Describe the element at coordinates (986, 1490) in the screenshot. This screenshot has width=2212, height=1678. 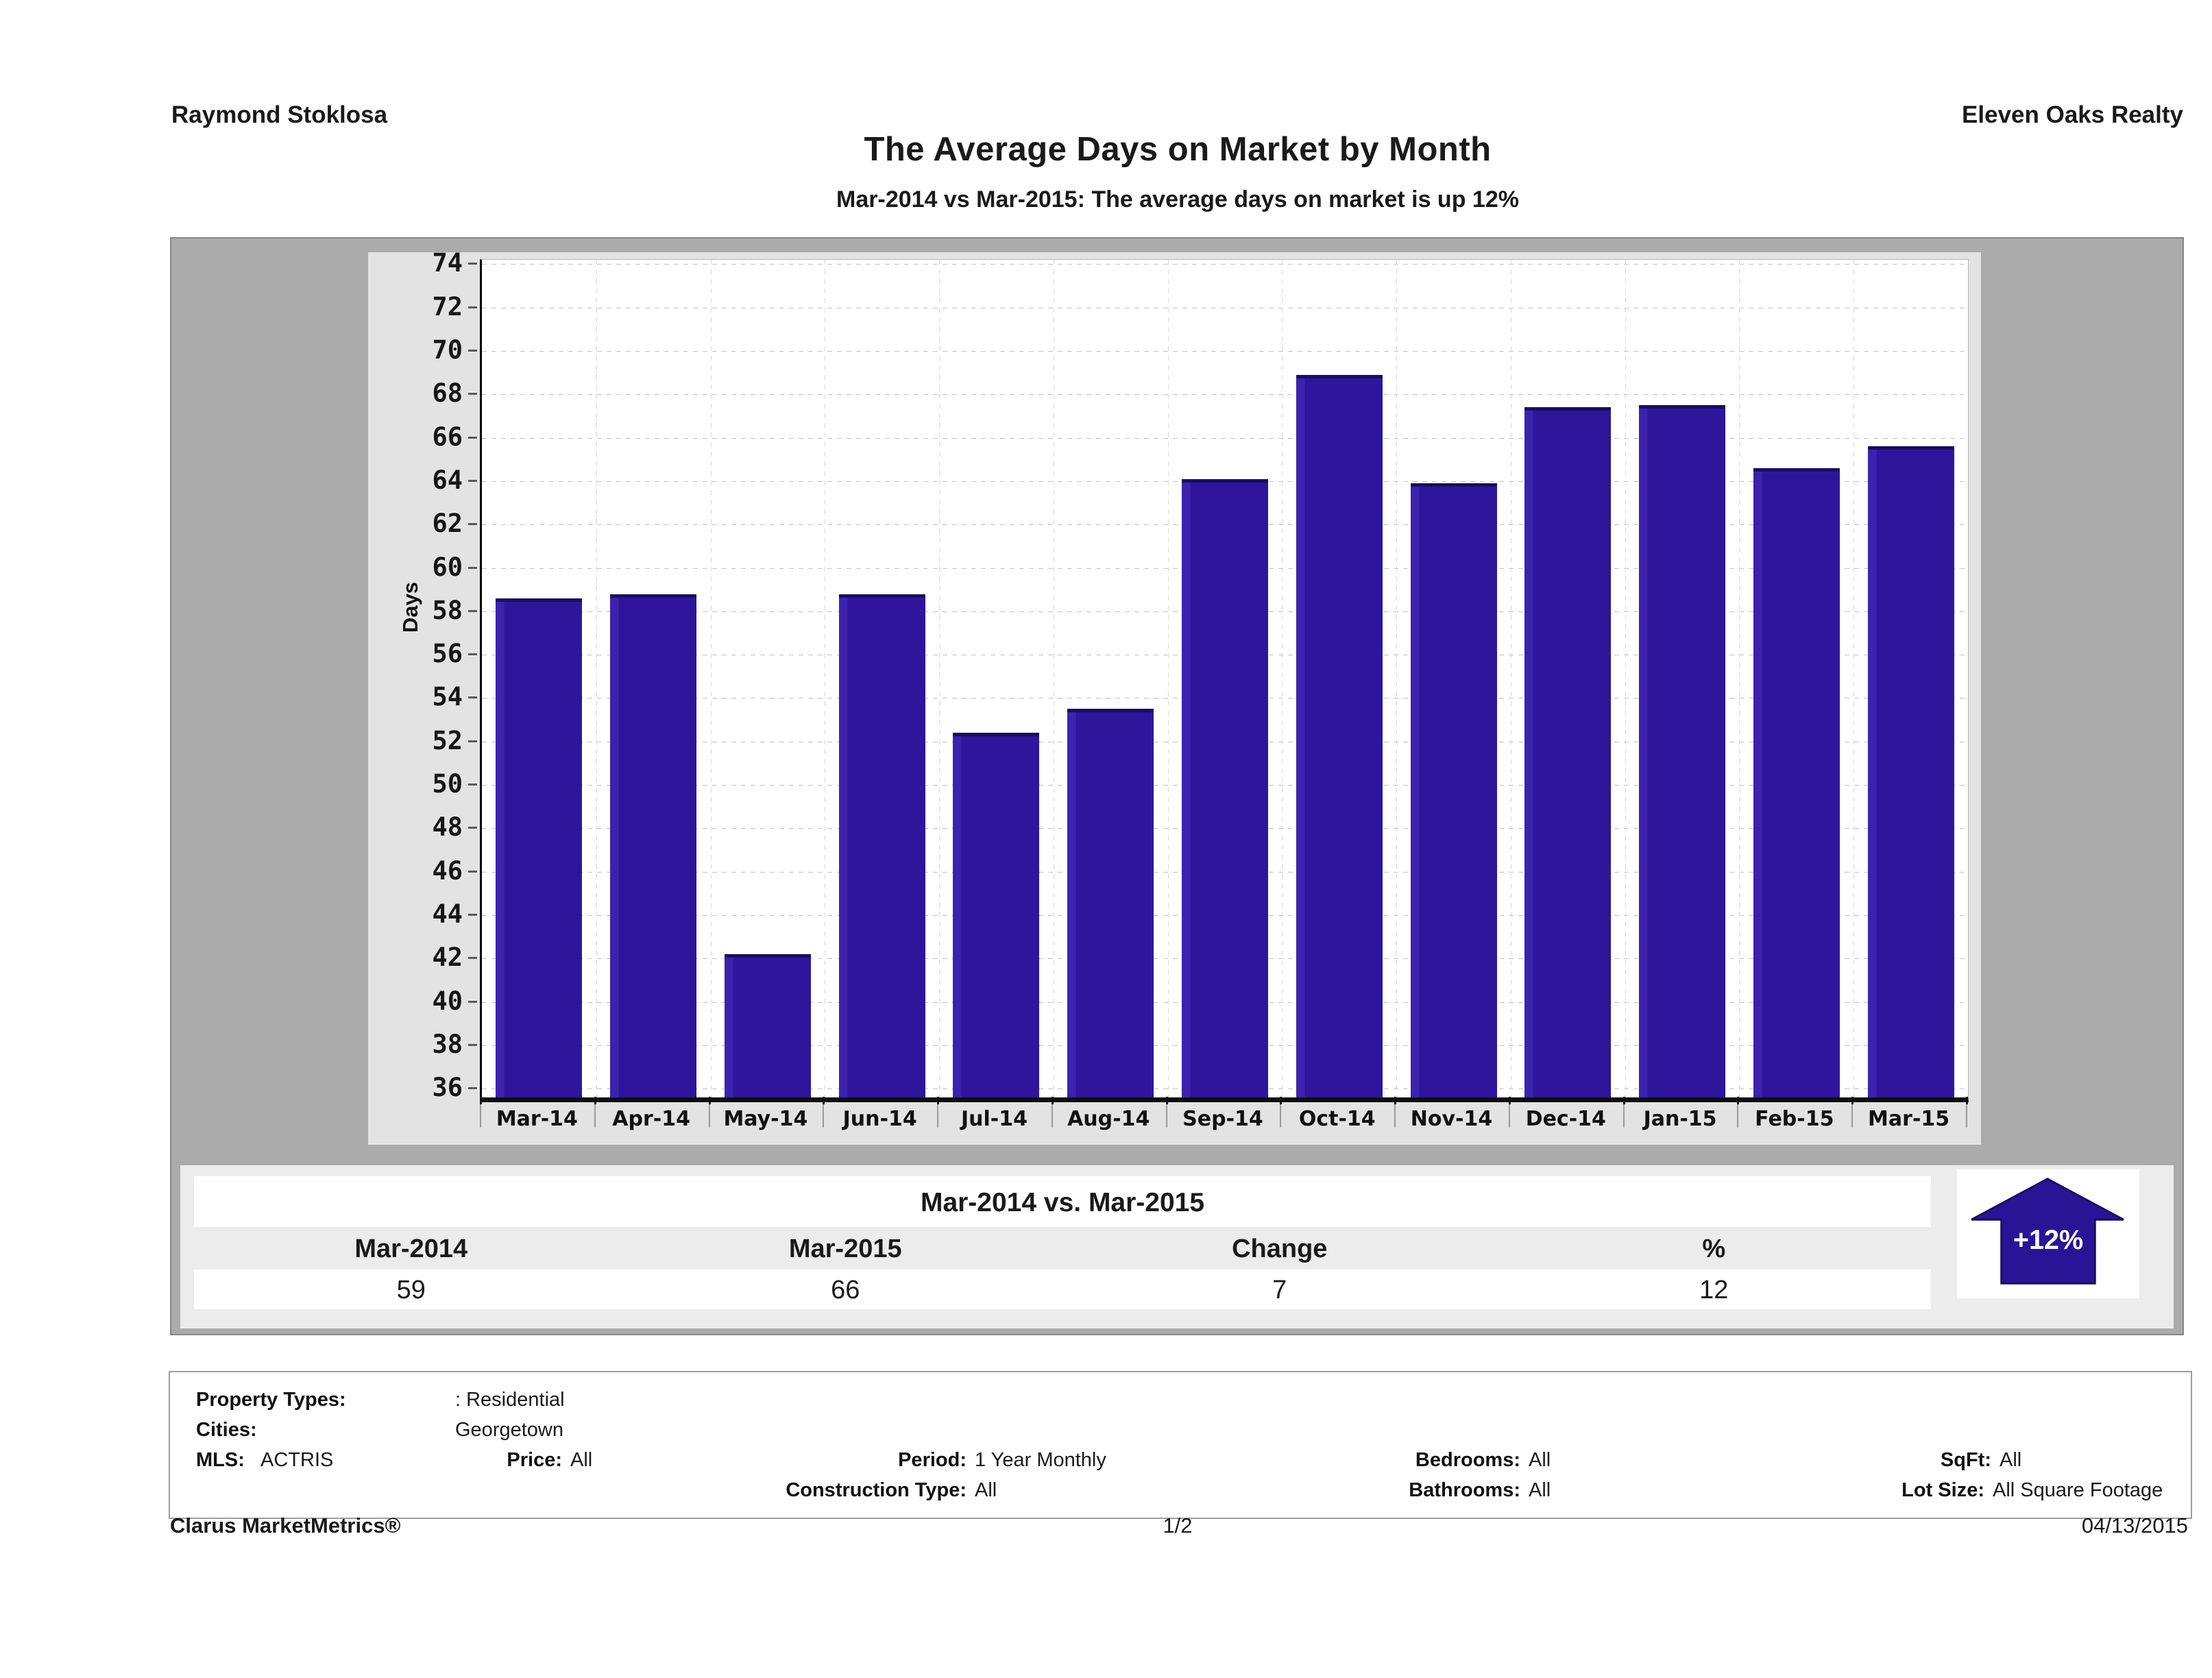
I see `construction-type-value: All` at that location.